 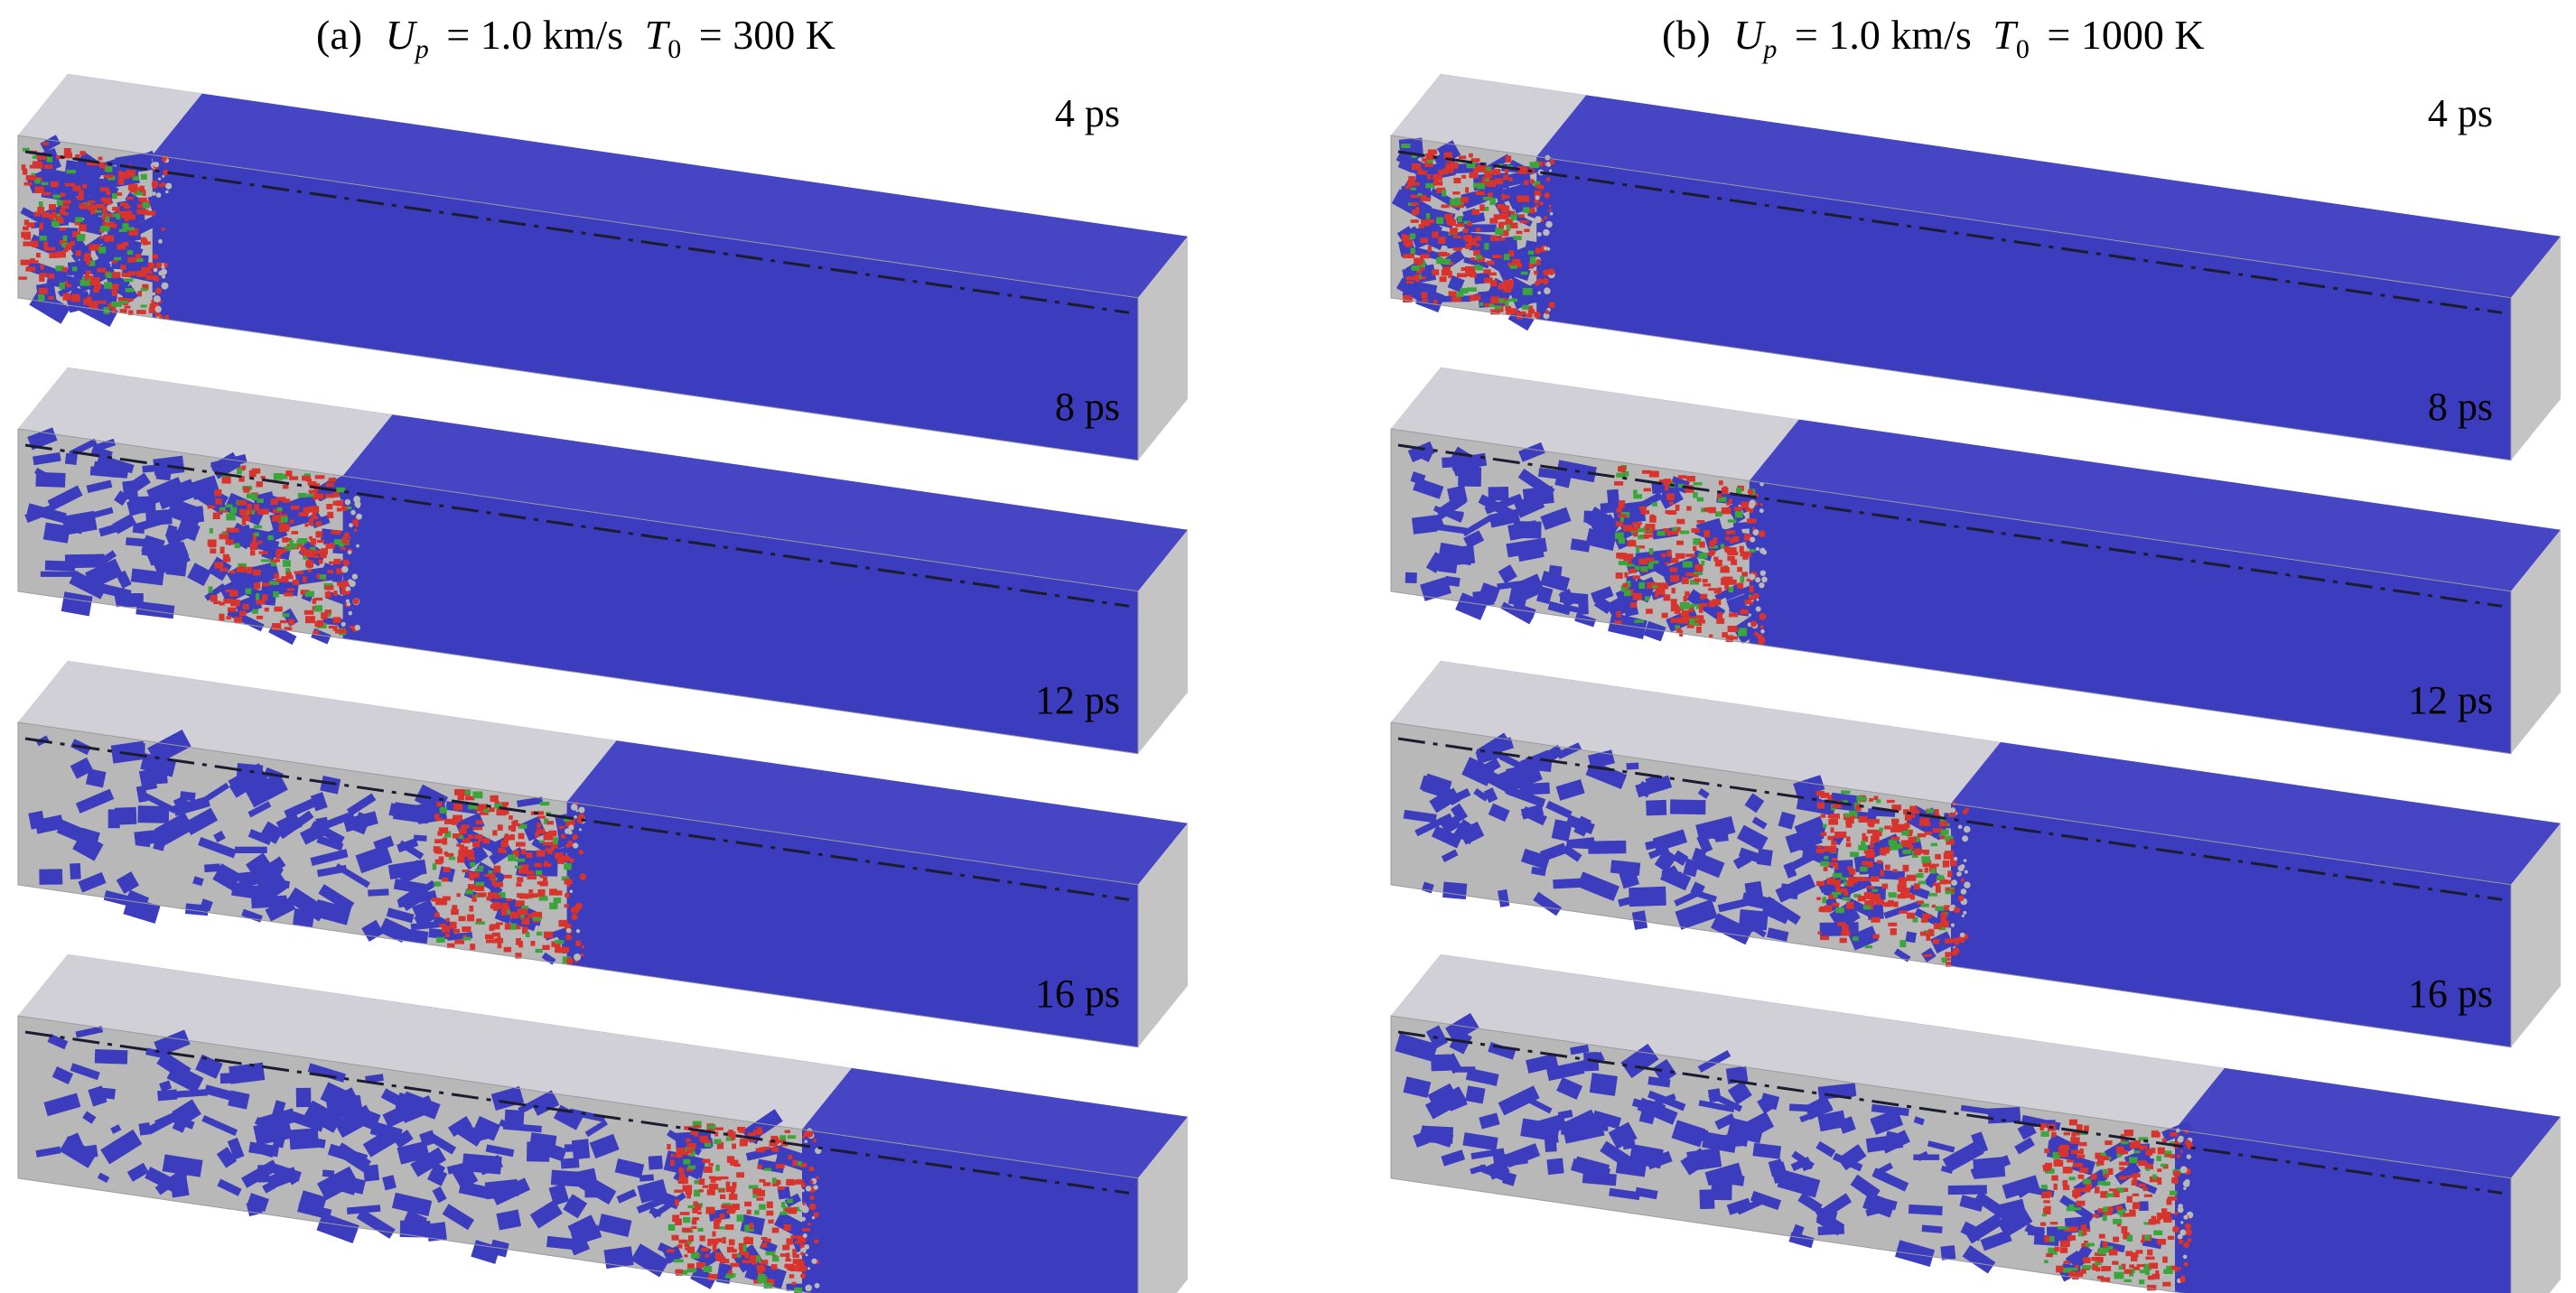 What do you see at coordinates (339, 35) in the screenshot?
I see `panel-a-prefix: (a)` at bounding box center [339, 35].